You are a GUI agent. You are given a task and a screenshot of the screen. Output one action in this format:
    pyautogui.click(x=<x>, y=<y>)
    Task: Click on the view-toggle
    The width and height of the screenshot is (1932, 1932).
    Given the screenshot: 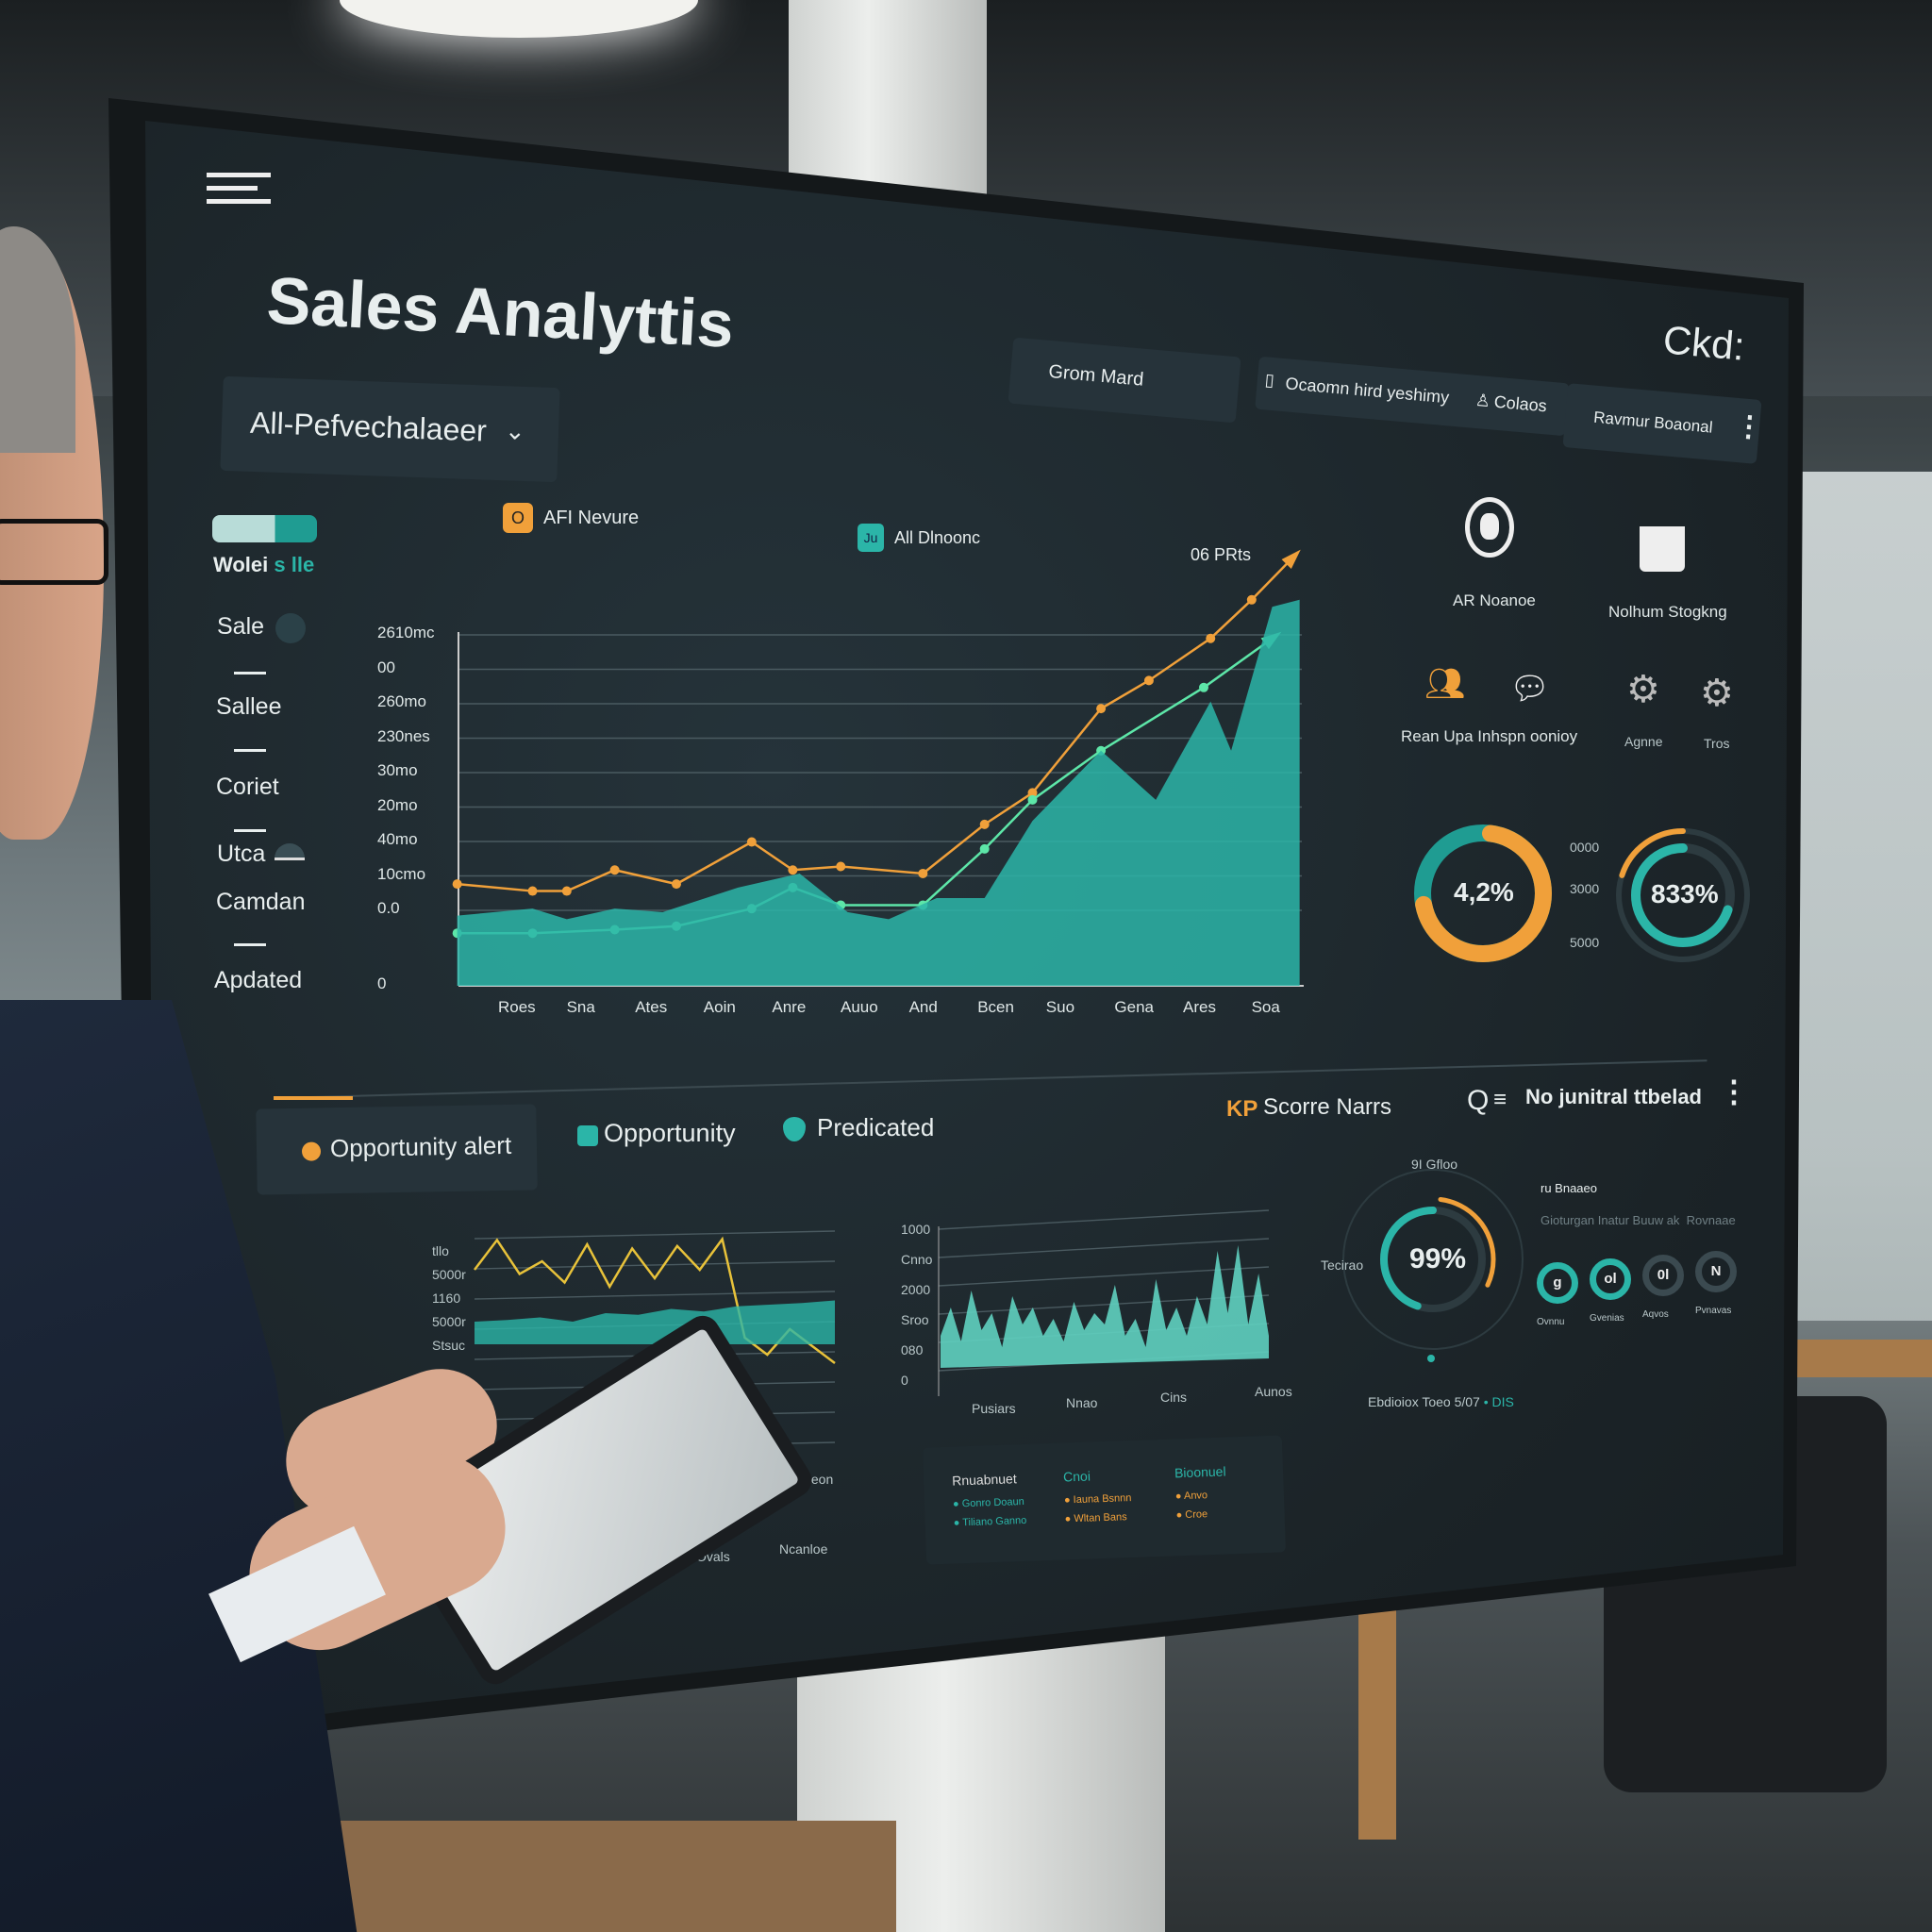 What is the action you would take?
    pyautogui.click(x=264, y=528)
    